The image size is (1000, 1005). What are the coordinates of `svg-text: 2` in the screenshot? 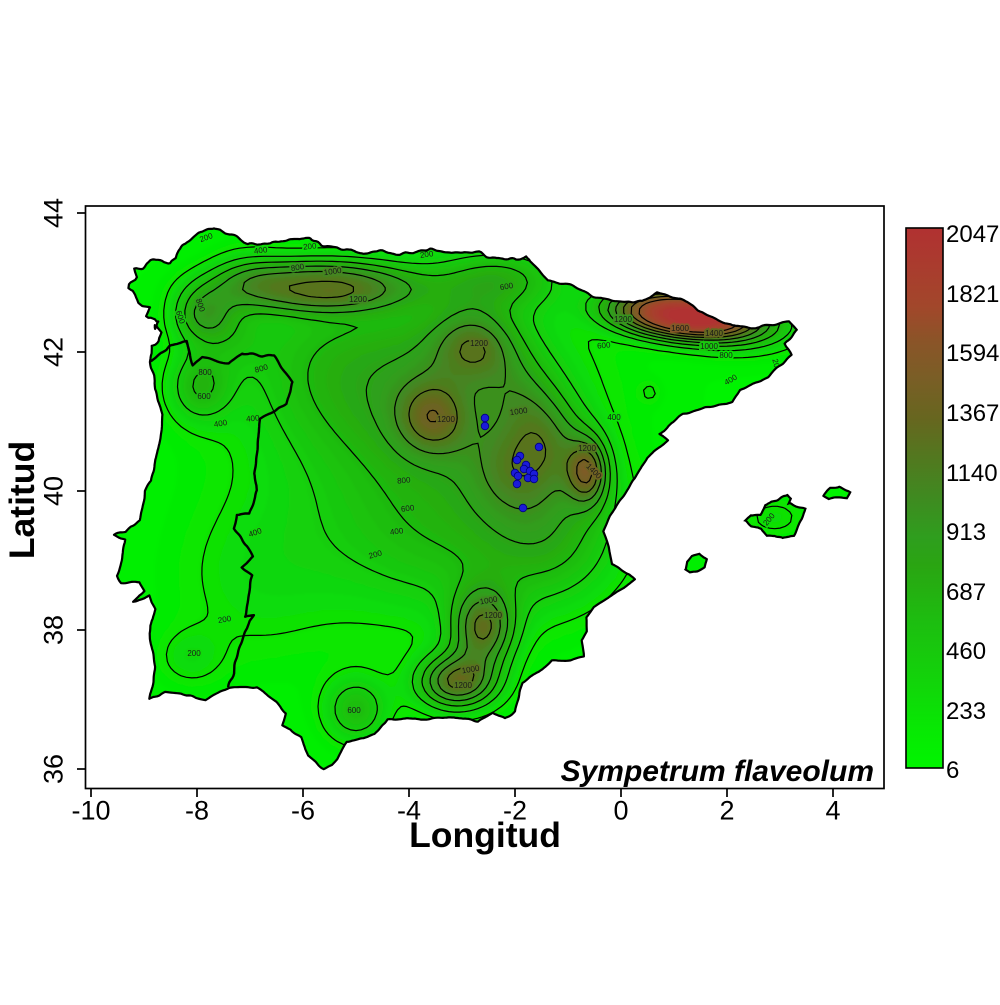 It's located at (726, 811).